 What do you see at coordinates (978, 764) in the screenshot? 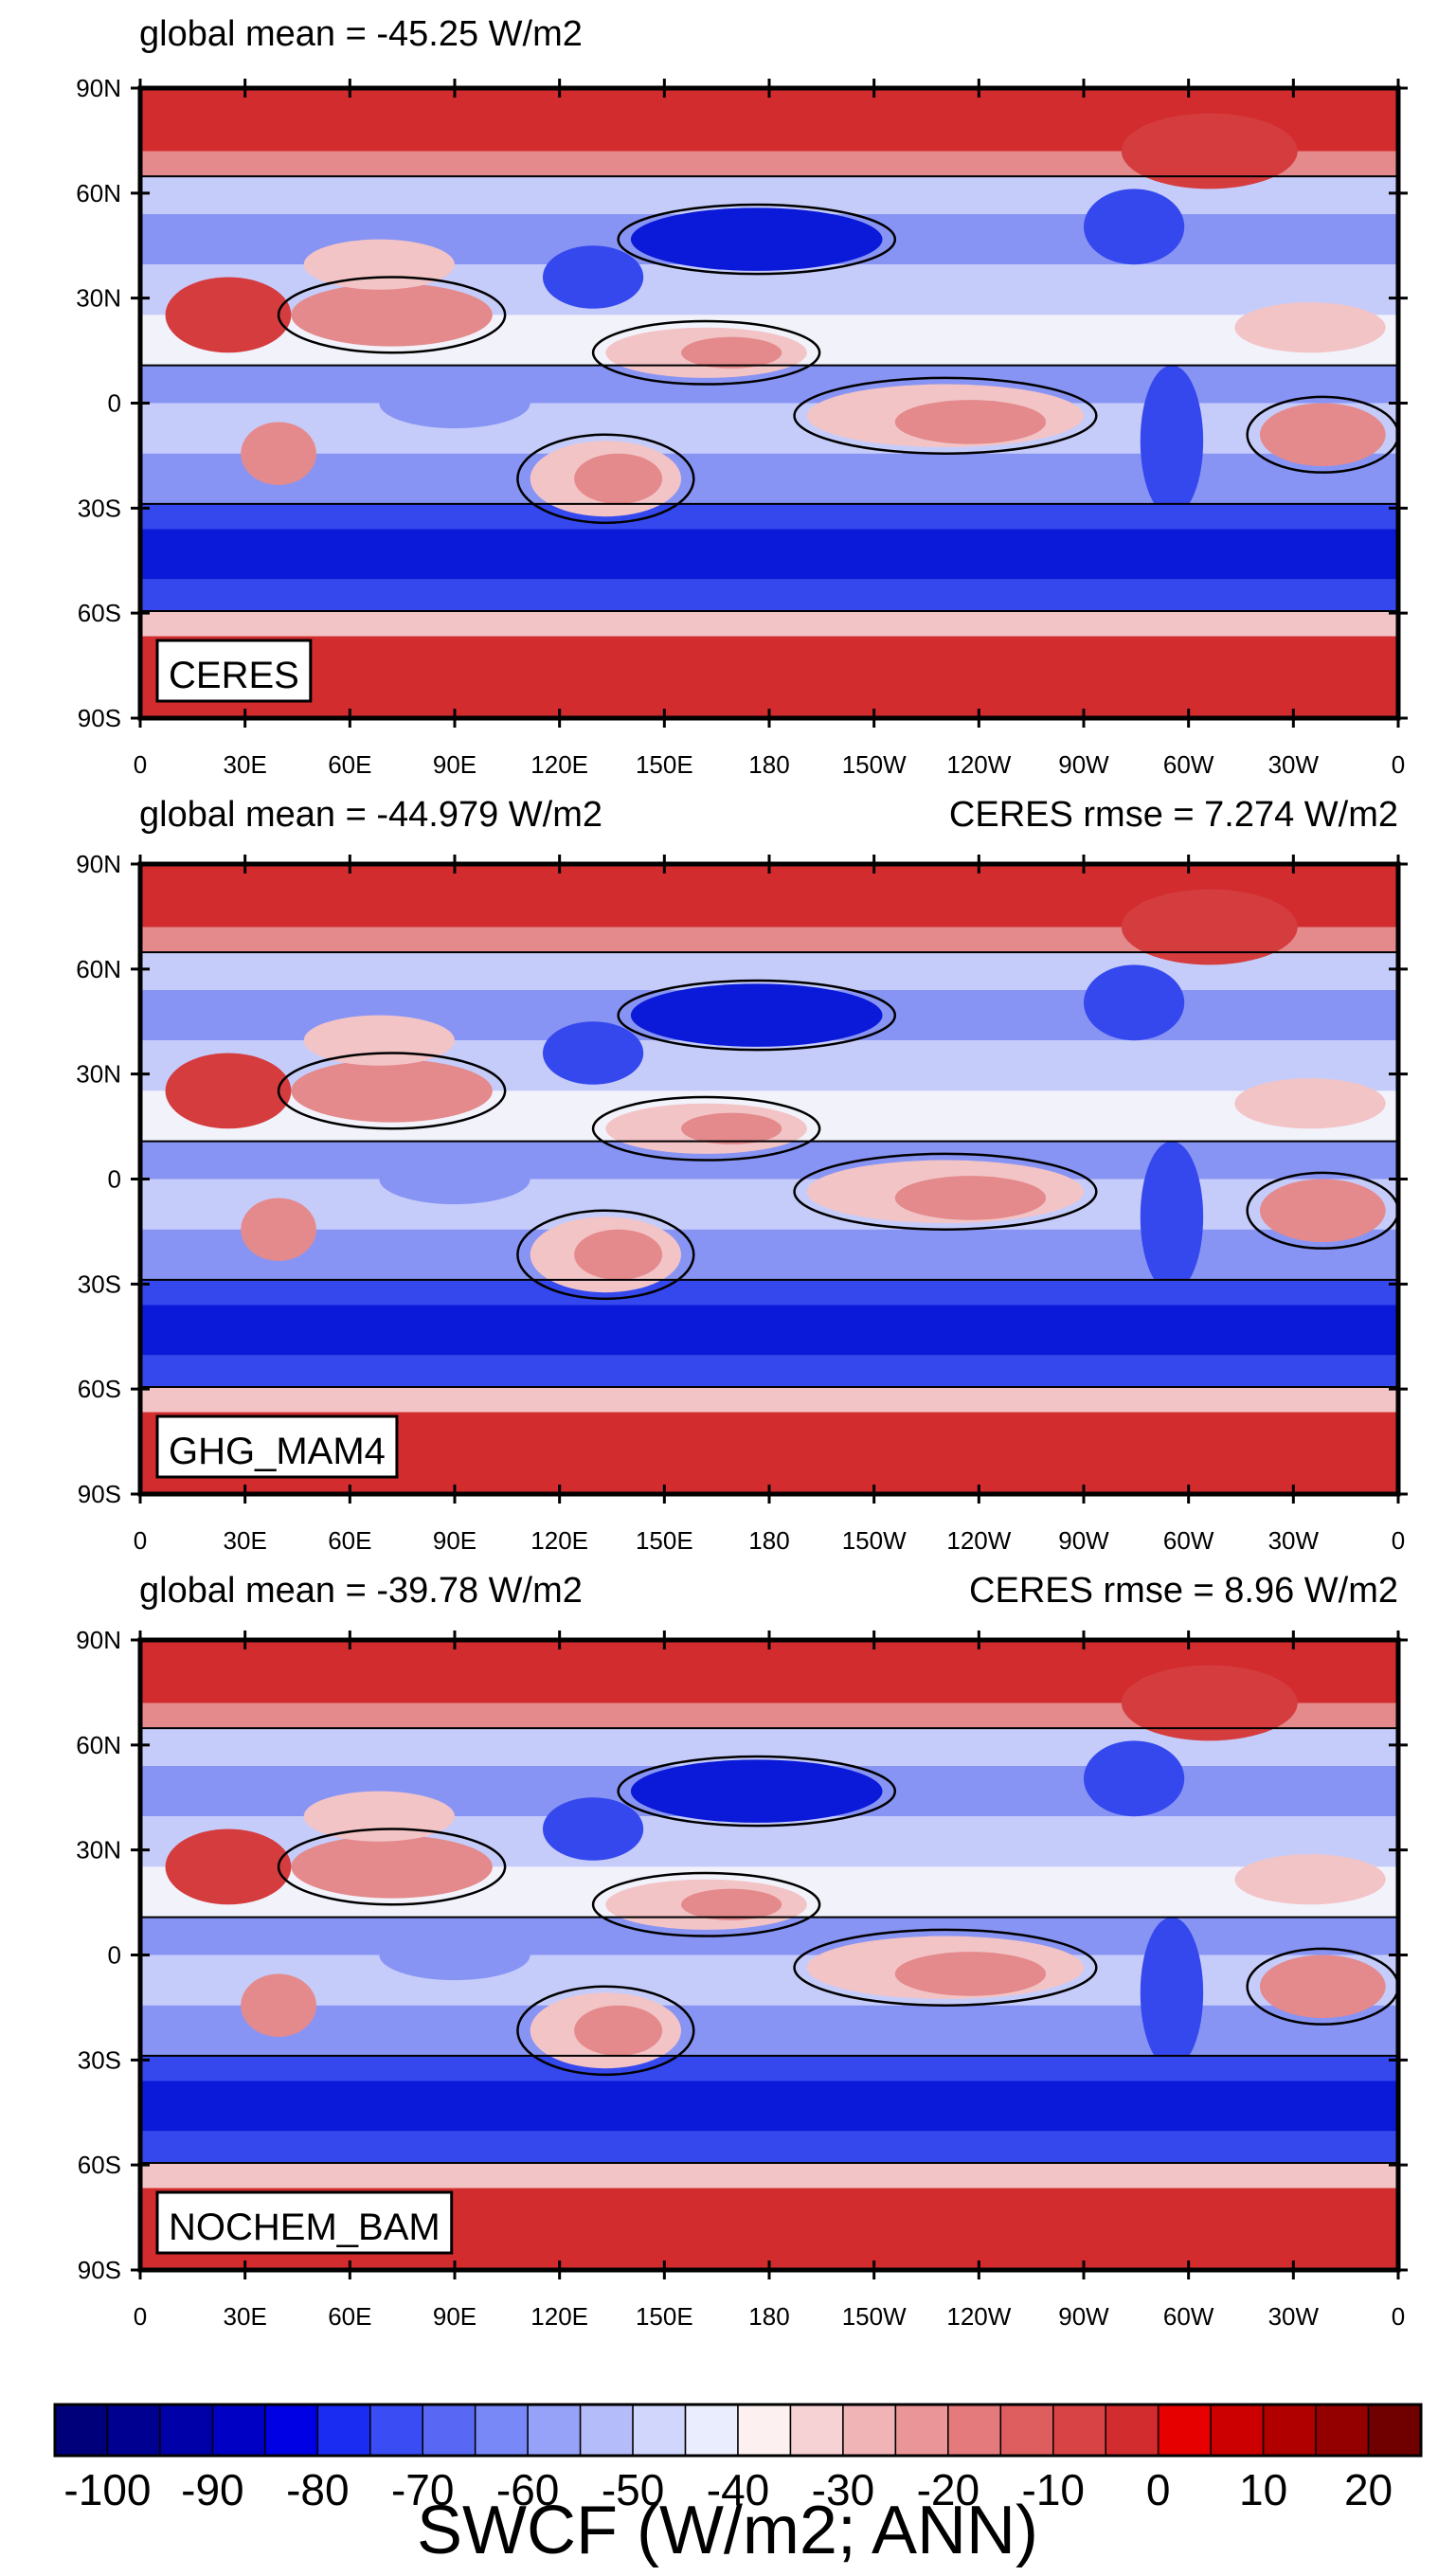
I see `lon-tick-label: 120W` at bounding box center [978, 764].